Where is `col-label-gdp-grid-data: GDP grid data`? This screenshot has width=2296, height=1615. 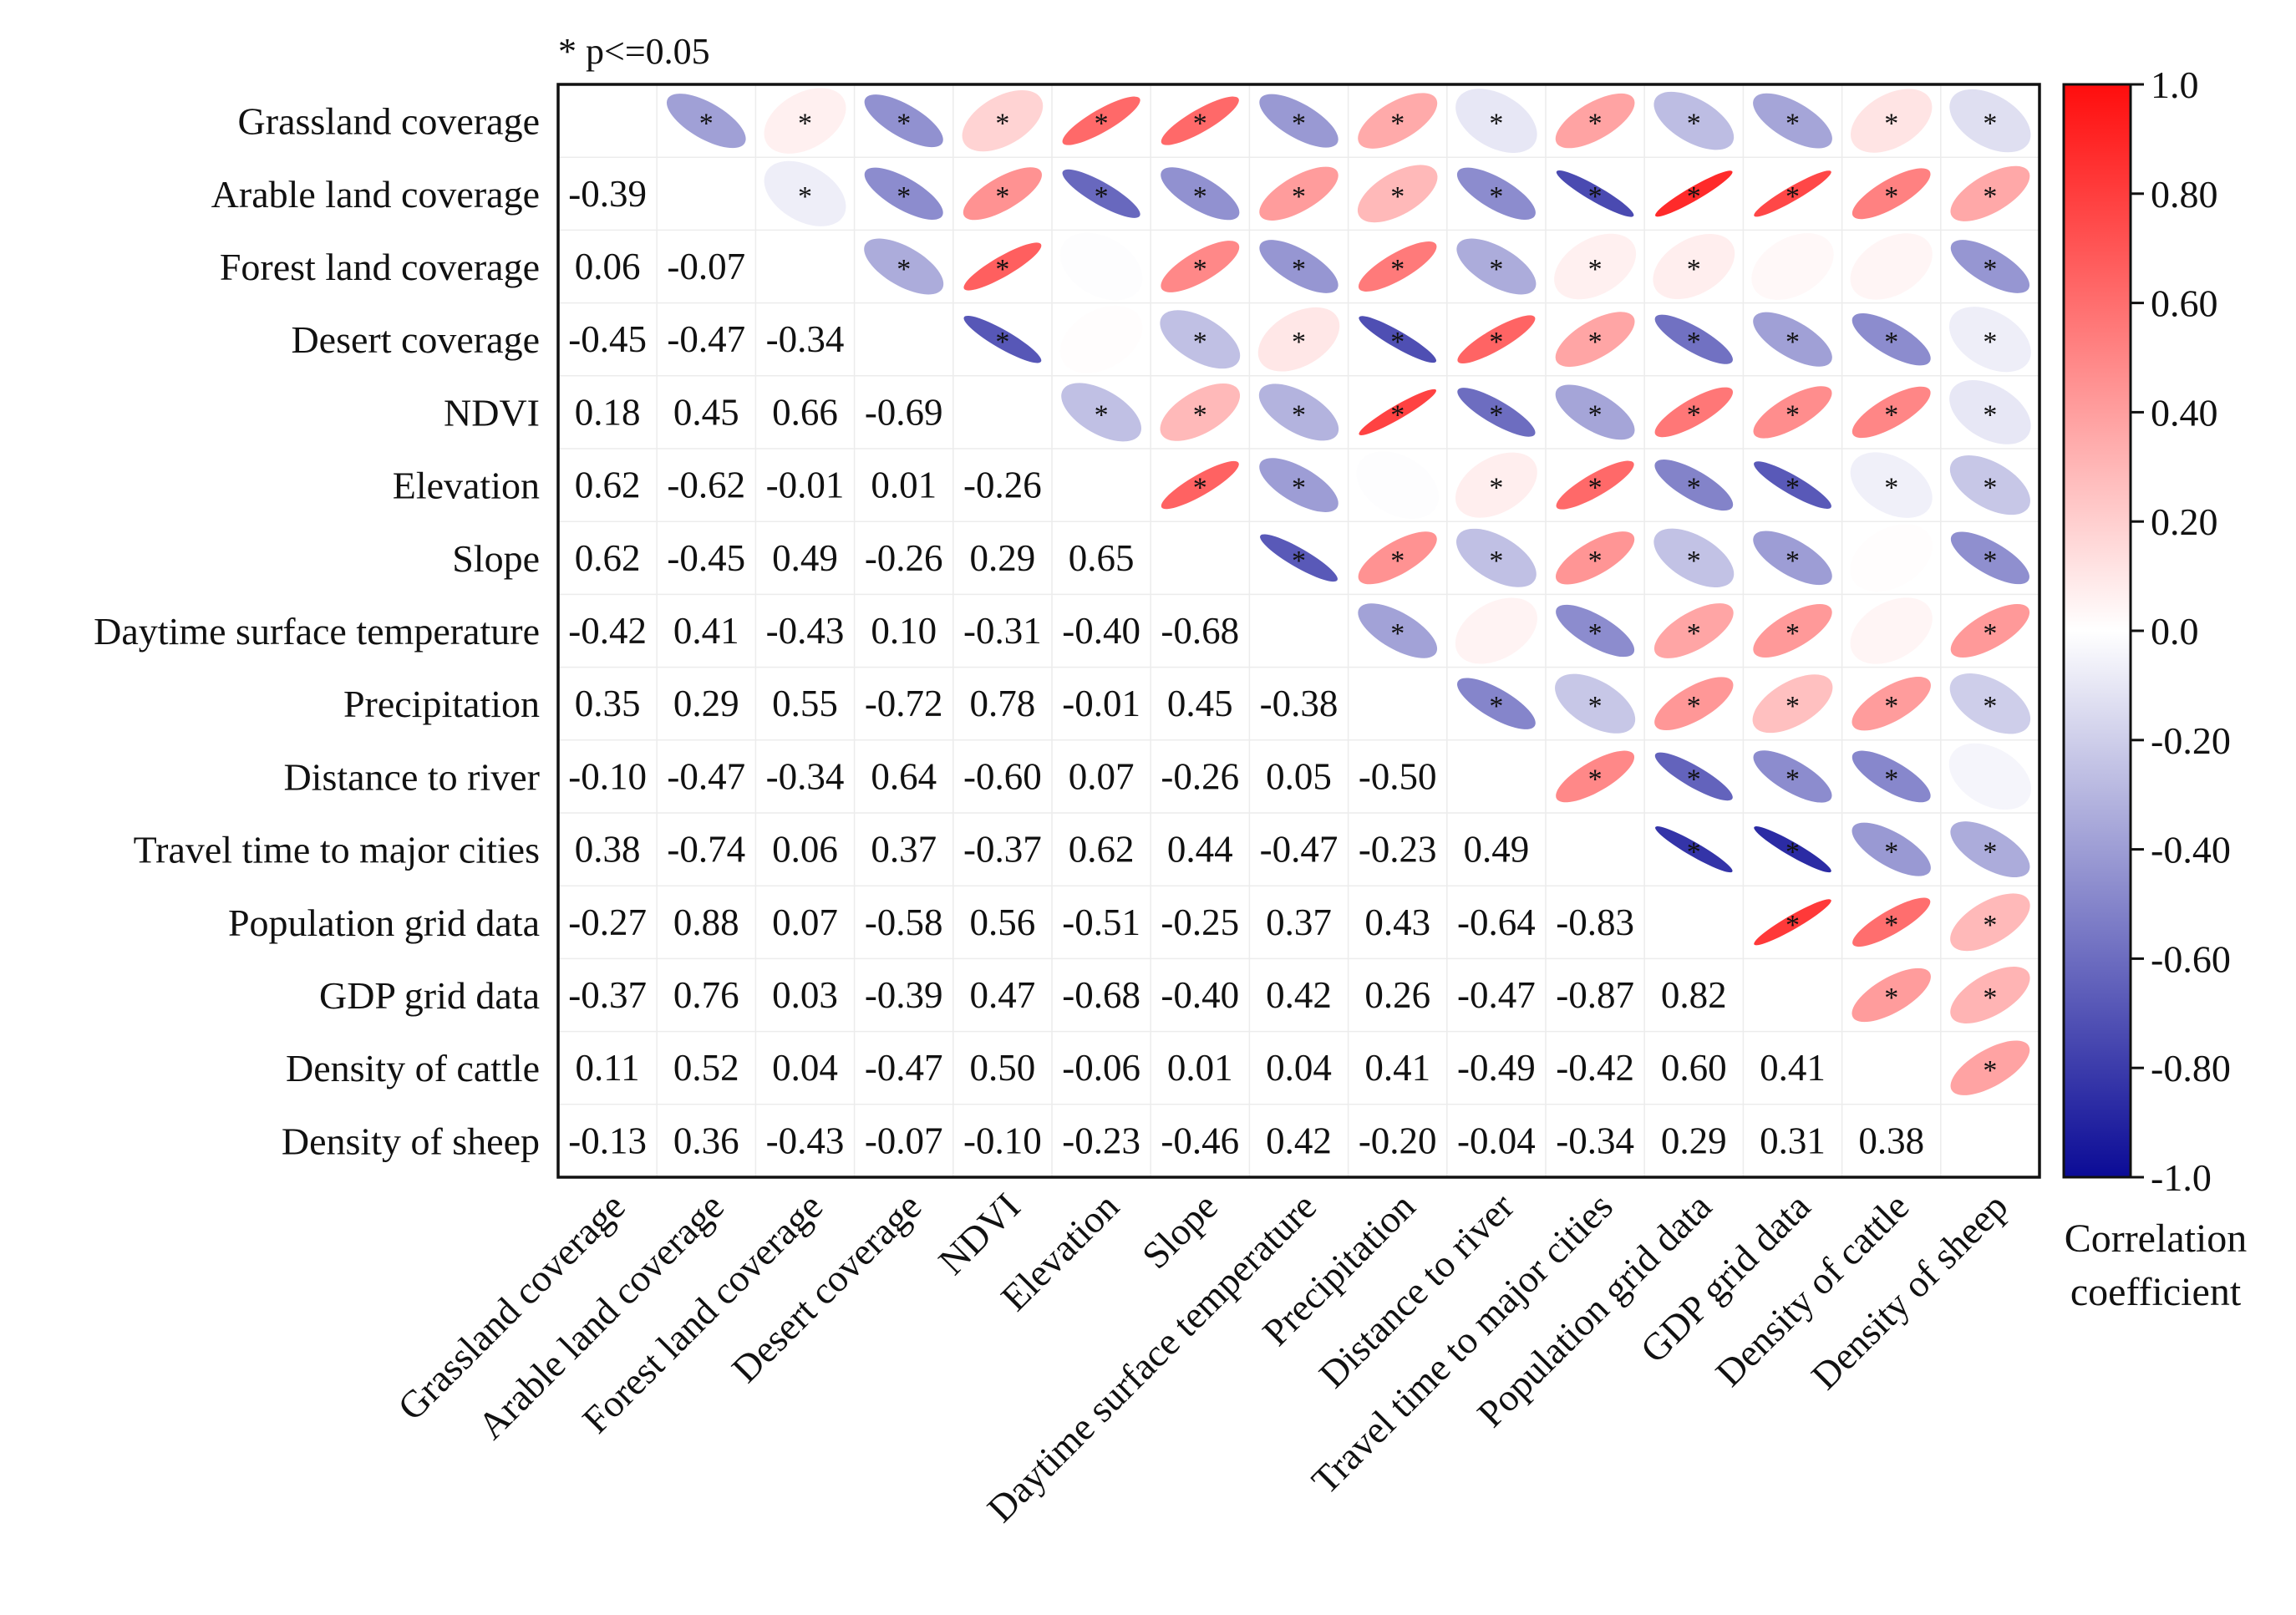
col-label-gdp-grid-data: GDP grid data is located at coordinates (1725, 1278).